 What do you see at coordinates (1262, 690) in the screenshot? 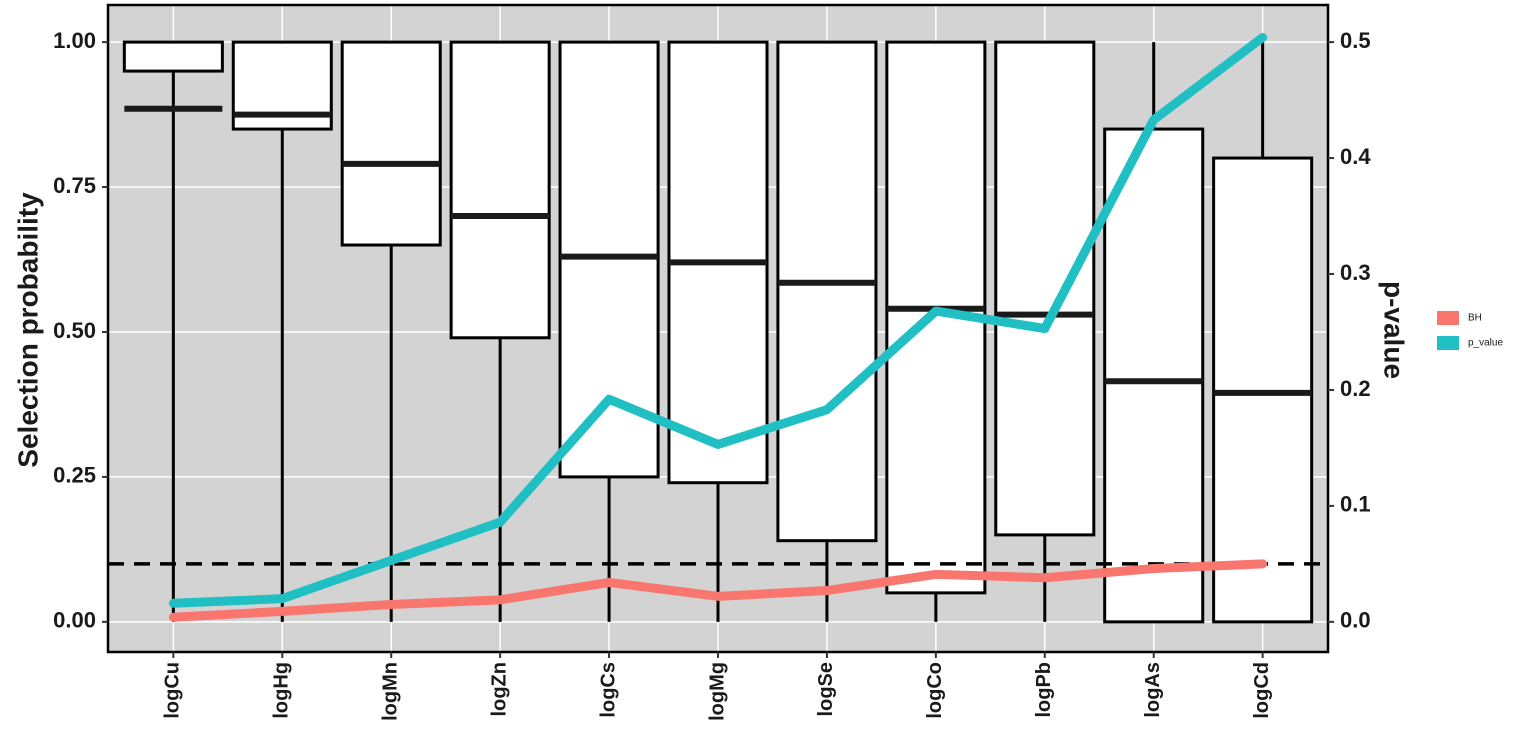
I see `x-tick-label: logCd` at bounding box center [1262, 690].